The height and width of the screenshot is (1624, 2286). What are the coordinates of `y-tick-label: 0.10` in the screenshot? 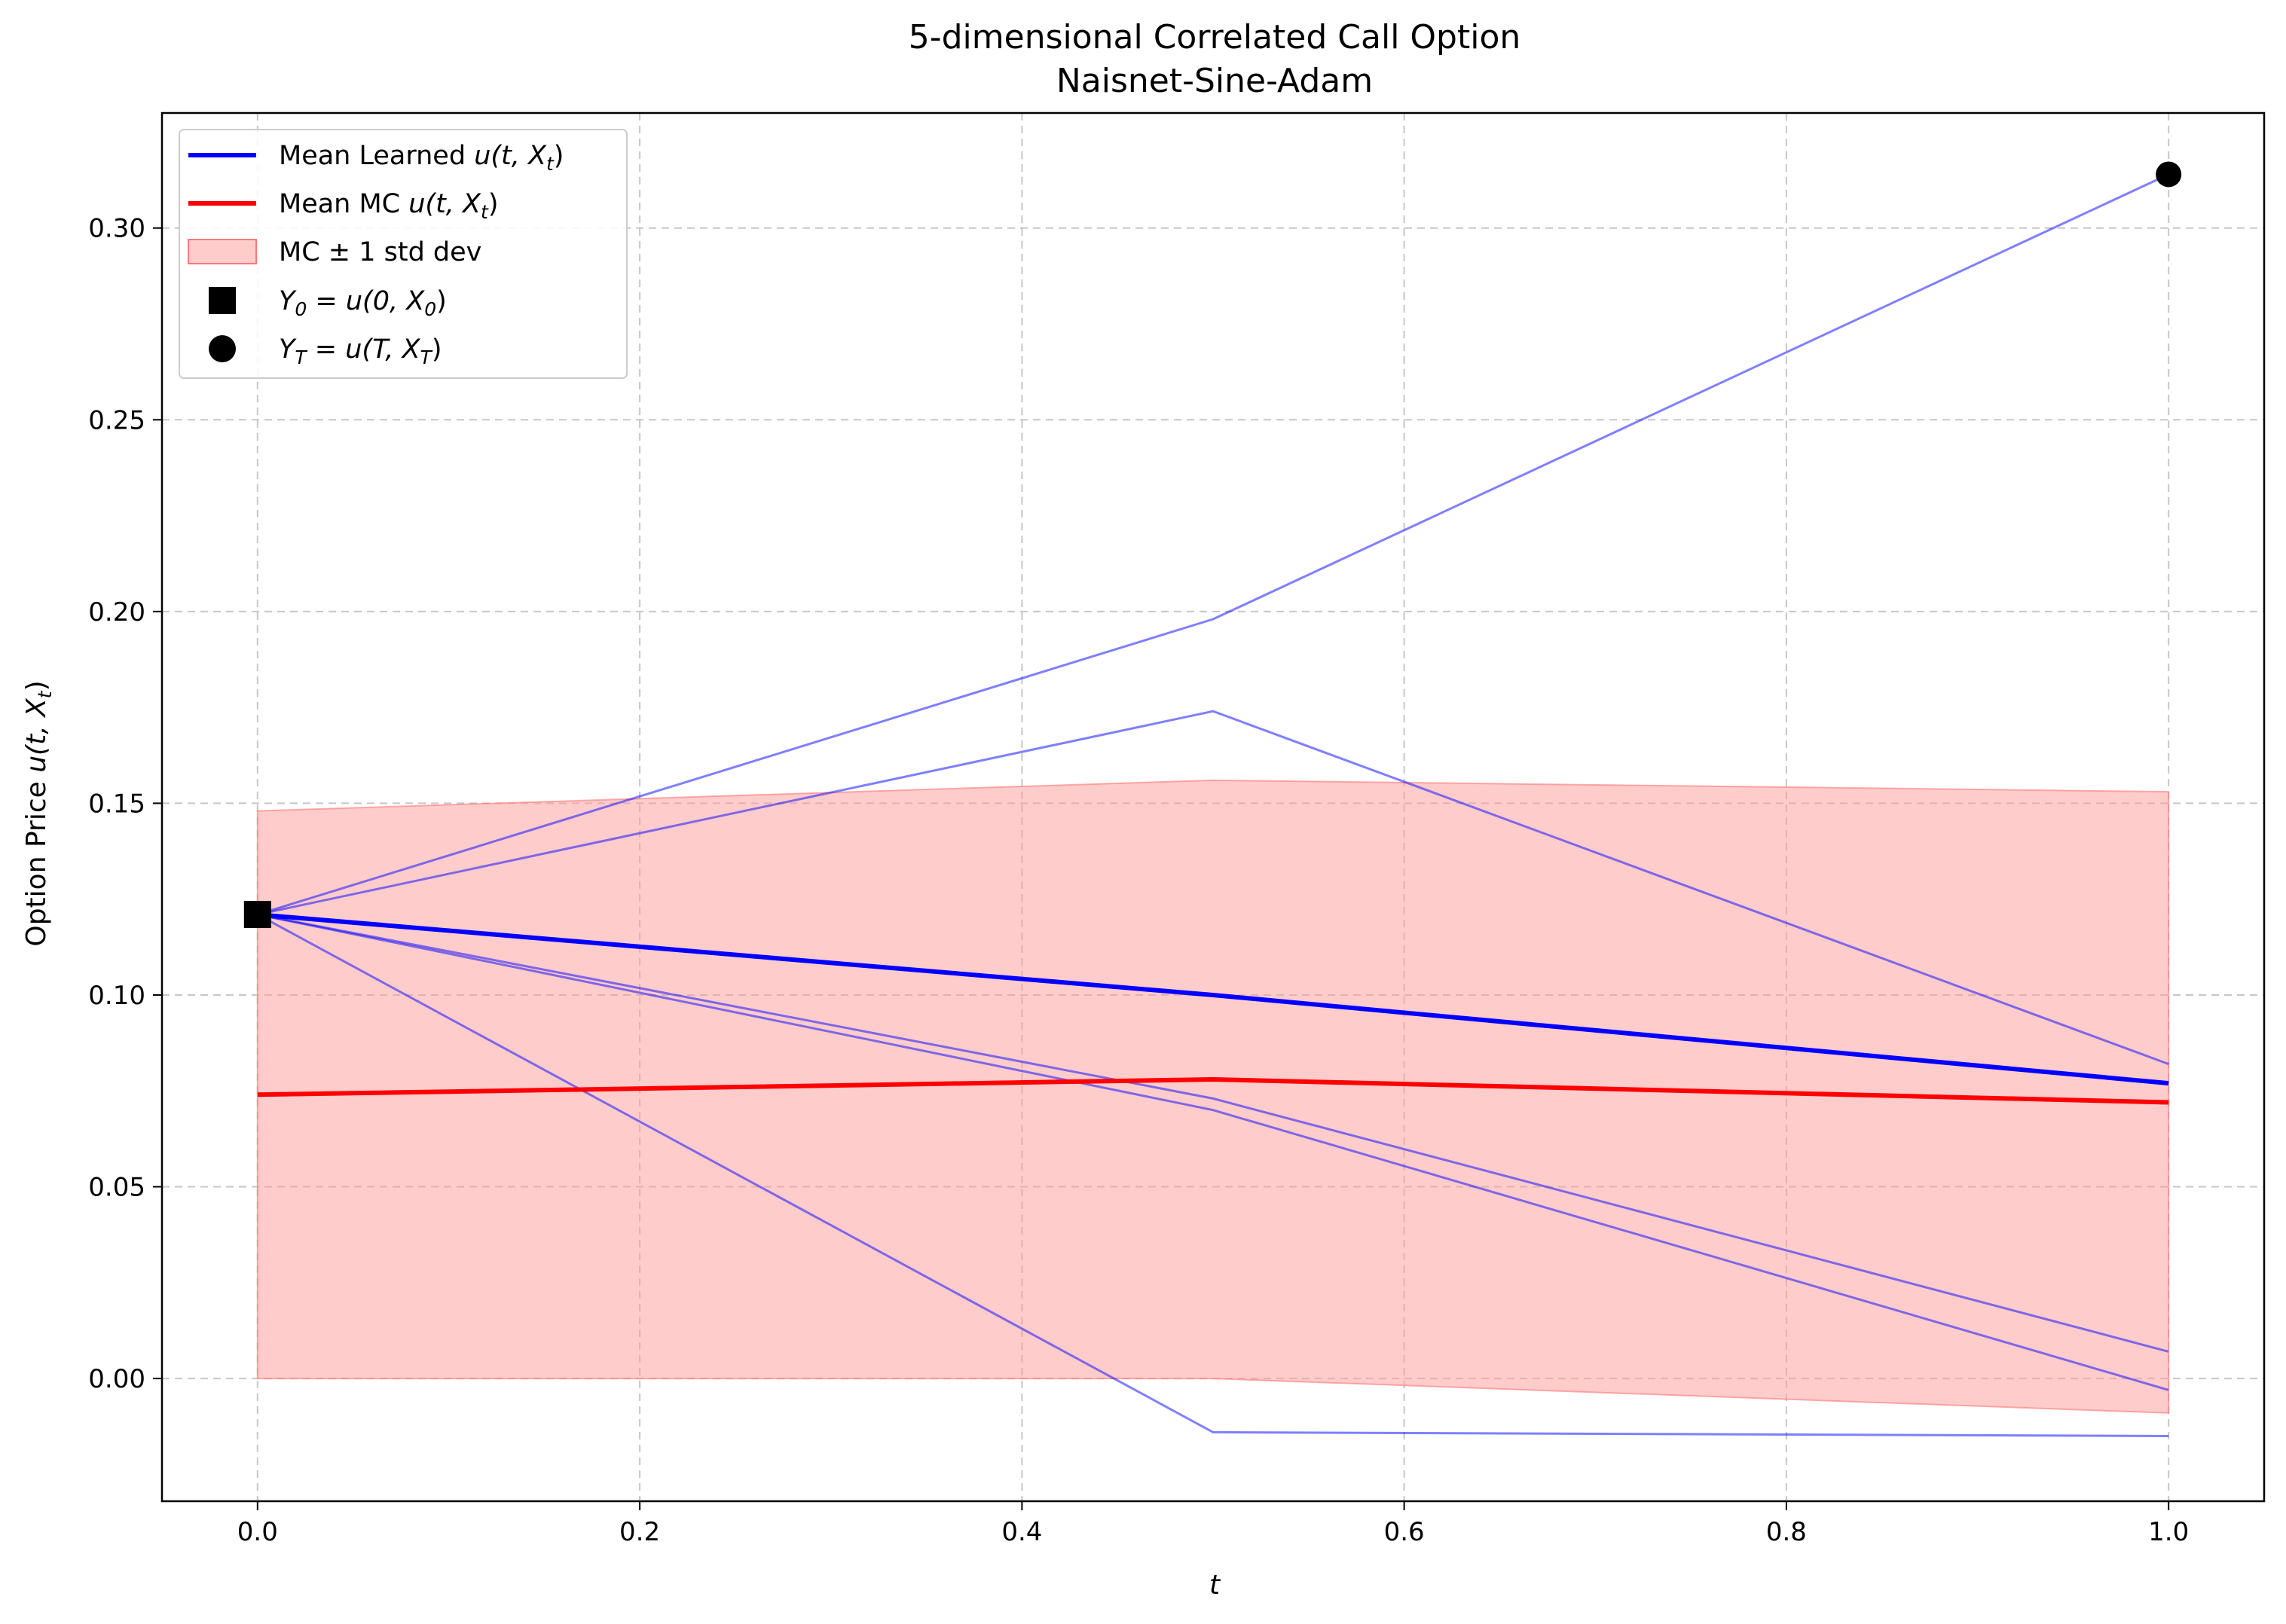 It's located at (116, 996).